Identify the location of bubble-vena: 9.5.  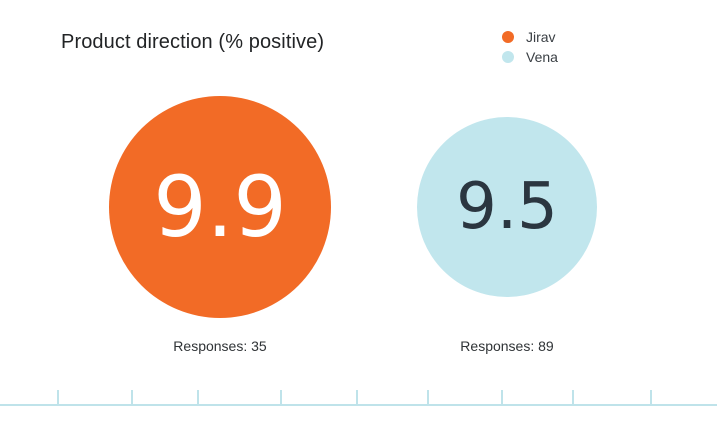
(507, 207).